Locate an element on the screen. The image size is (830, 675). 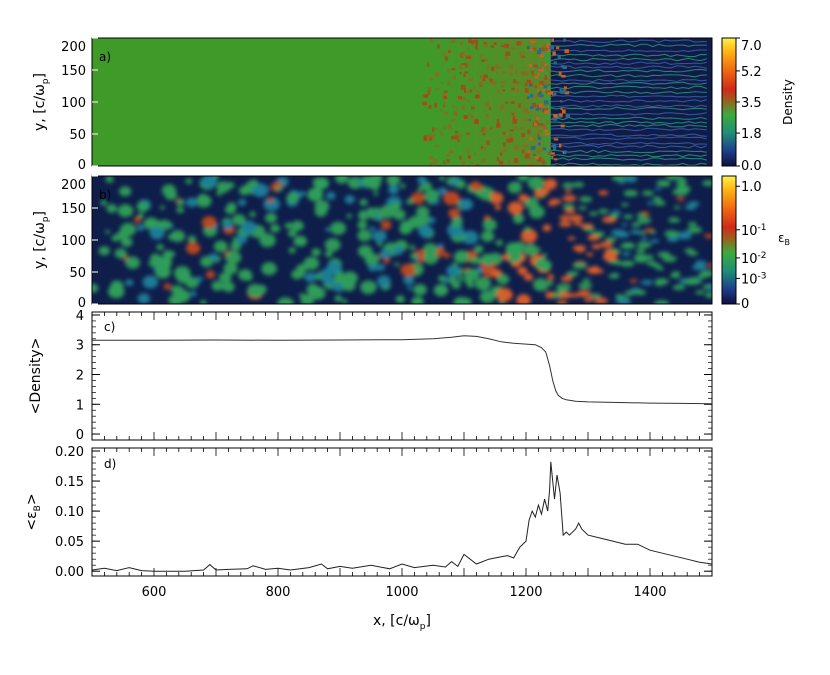
panel-c-ytick-label: 1 is located at coordinates (80, 405).